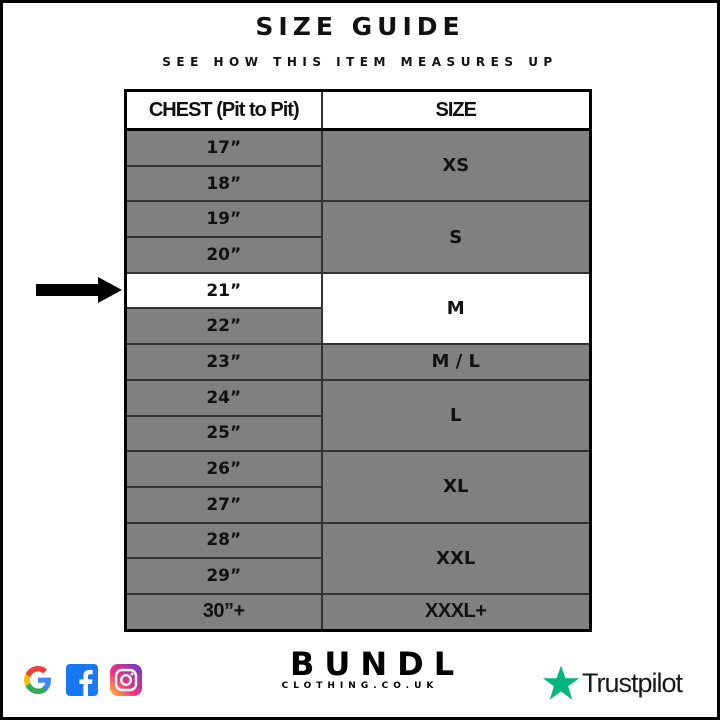 Image resolution: width=720 pixels, height=720 pixels. I want to click on page-subtitle: SEE HOW THIS ITEM MEASURES UP, so click(360, 62).